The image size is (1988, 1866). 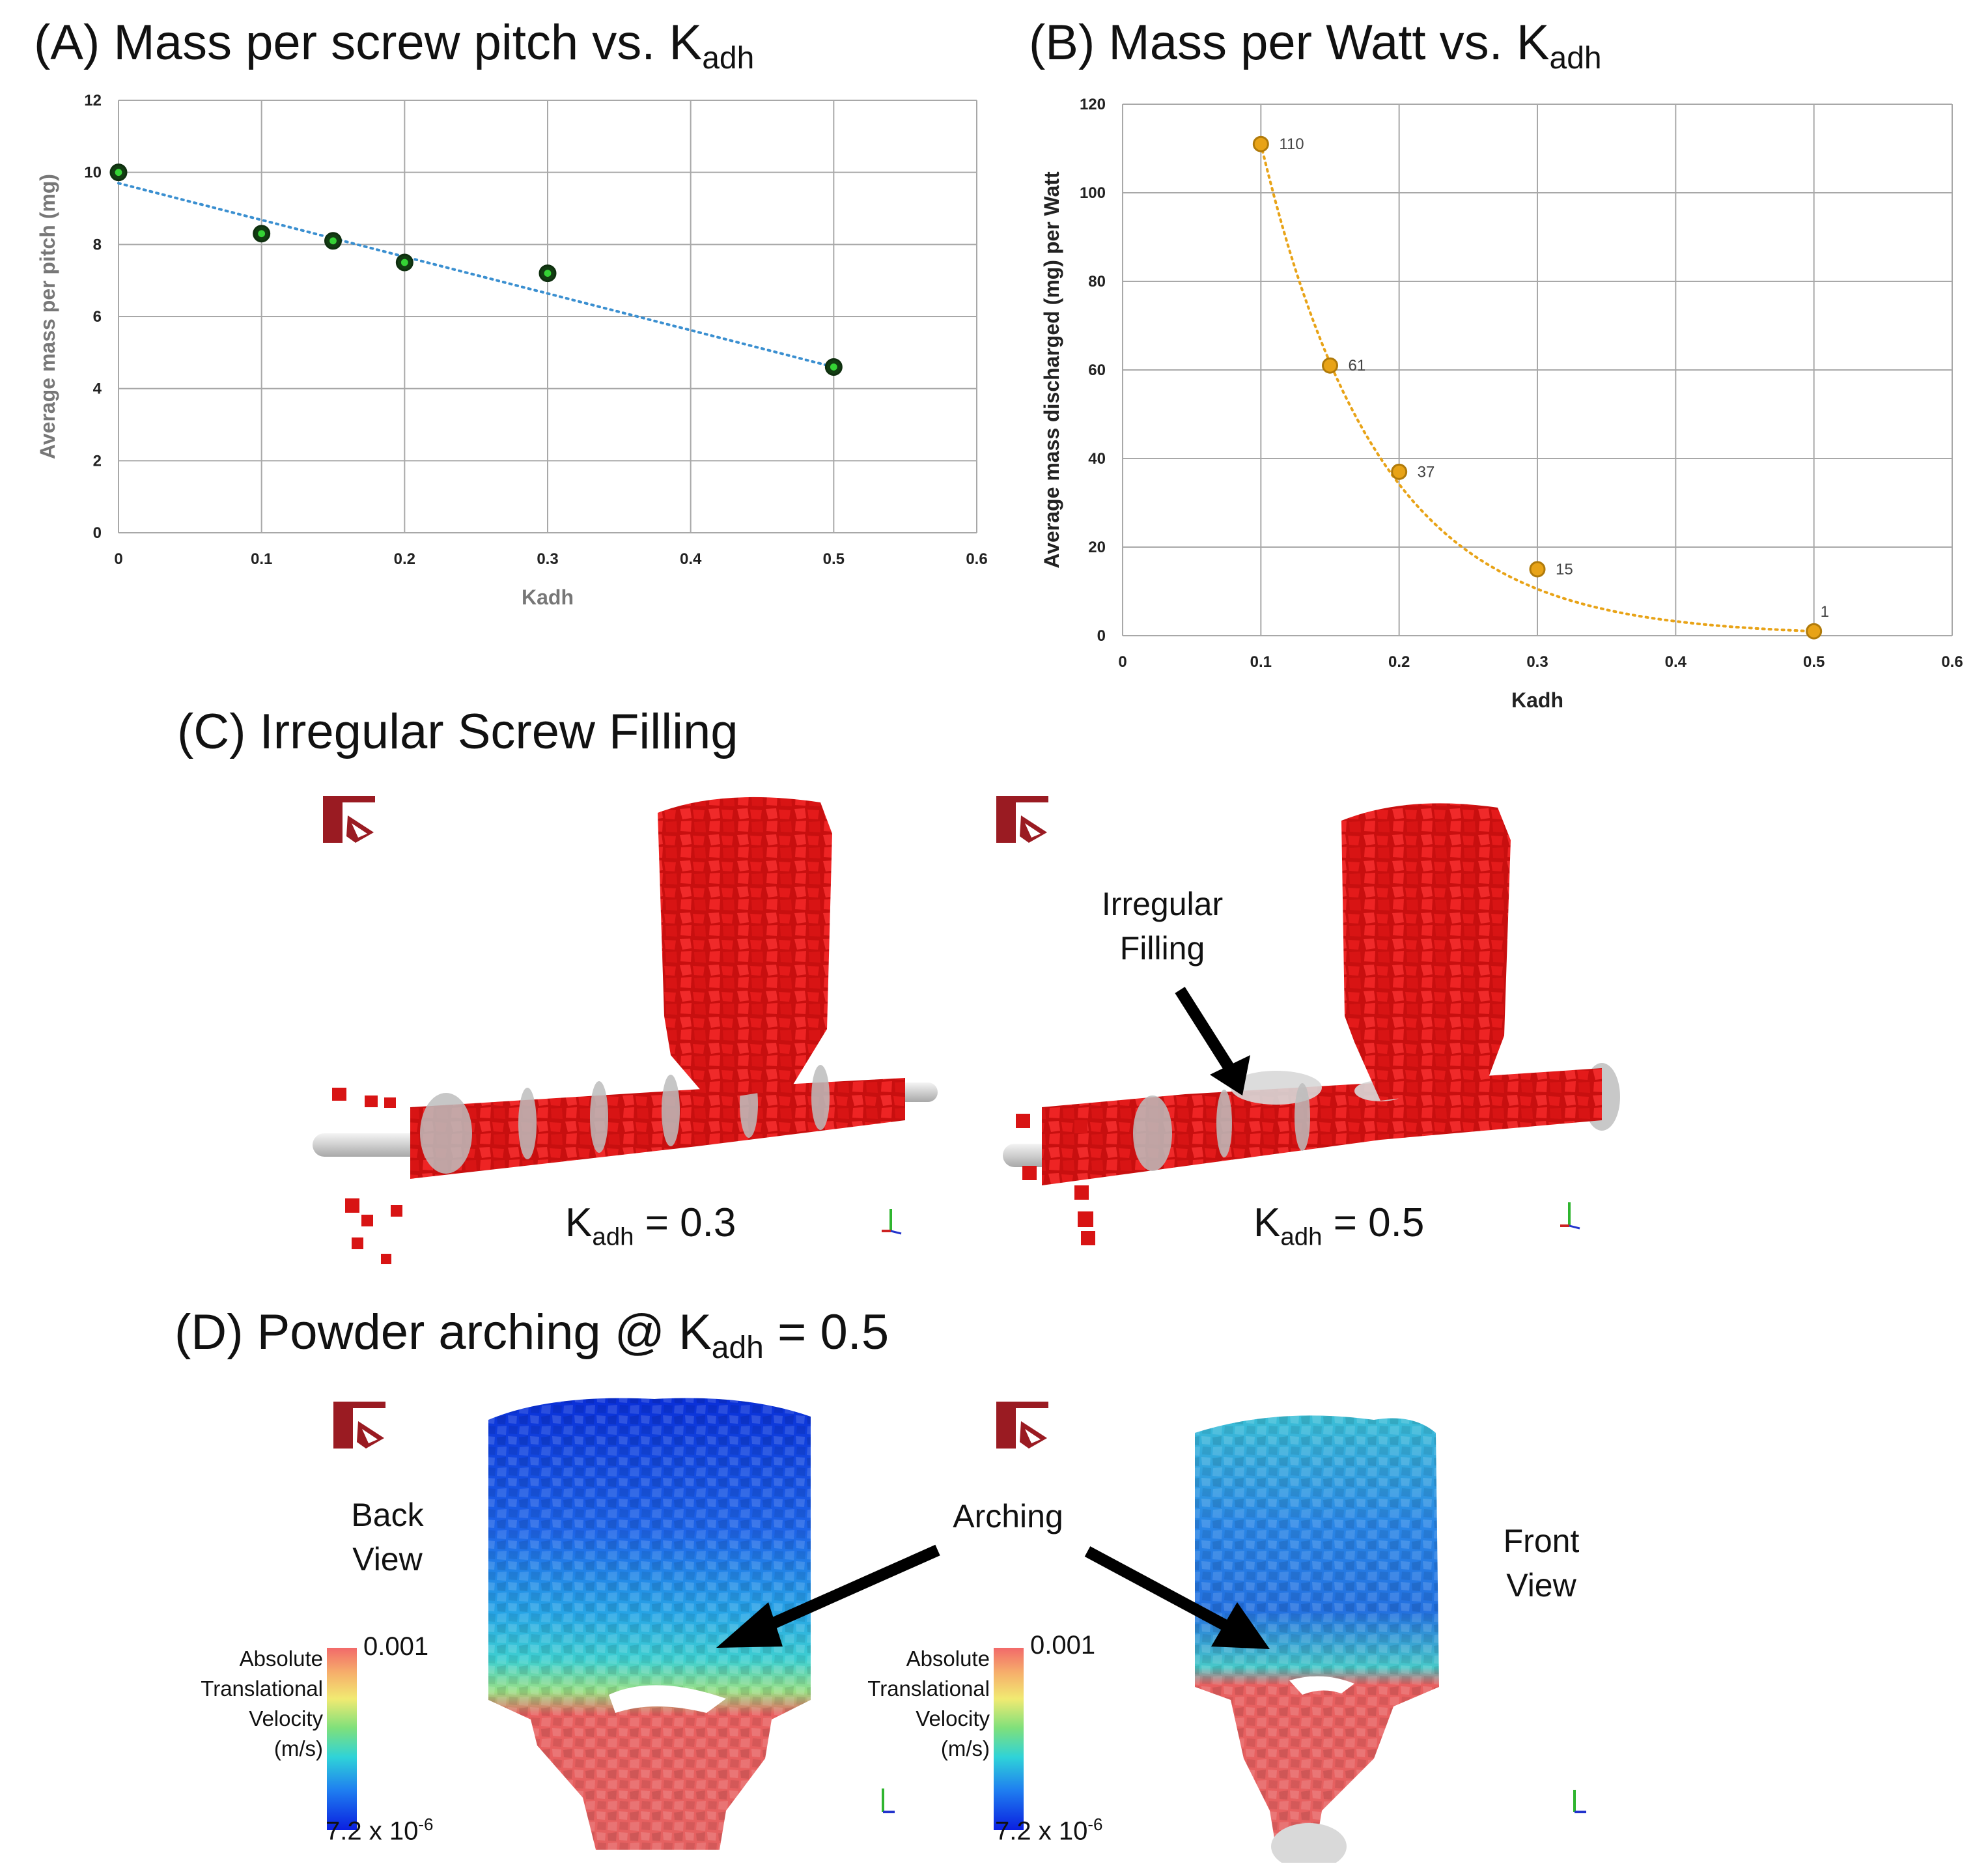 What do you see at coordinates (1097, 281) in the screenshot?
I see `y-tick-label: 80` at bounding box center [1097, 281].